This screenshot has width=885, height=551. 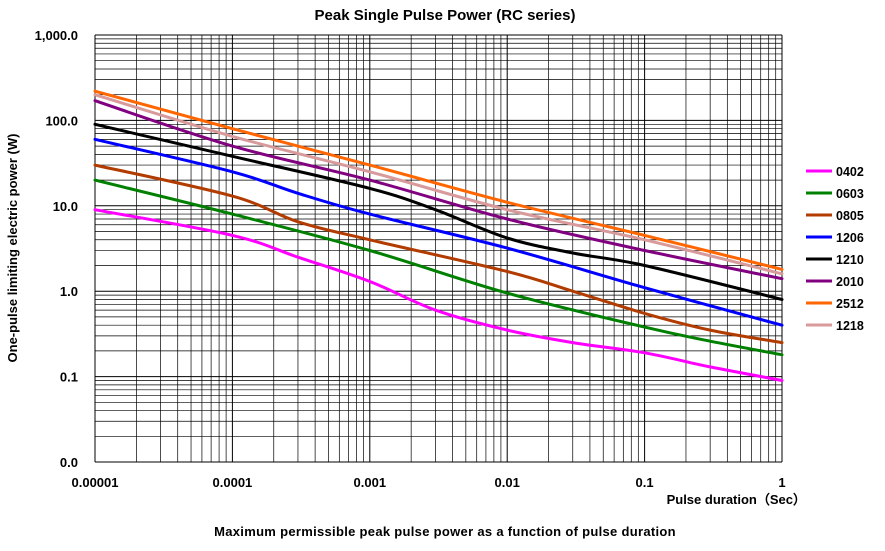 I want to click on x-tick-label: 0.001, so click(x=370, y=482).